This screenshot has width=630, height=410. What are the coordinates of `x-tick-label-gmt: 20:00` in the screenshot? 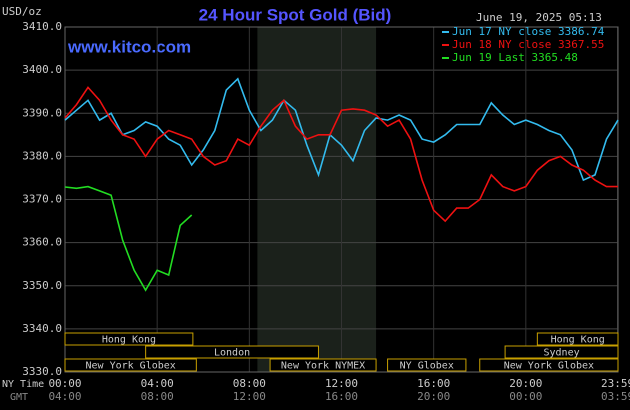 It's located at (433, 396).